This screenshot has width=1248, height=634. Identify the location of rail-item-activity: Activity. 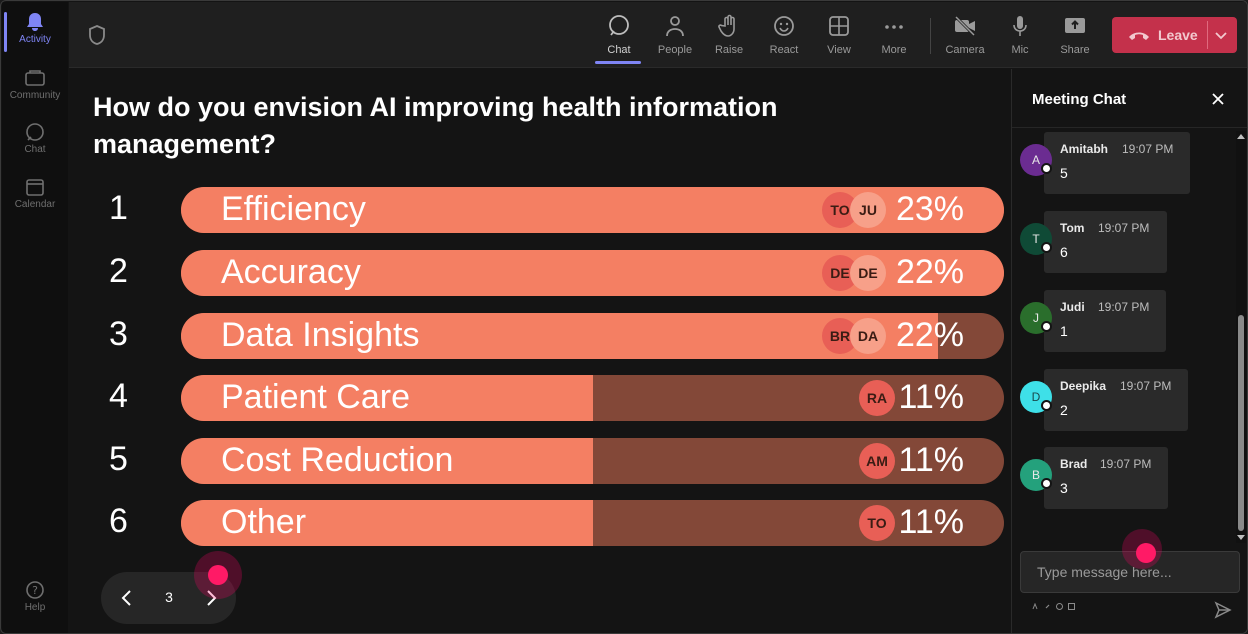
(35, 32).